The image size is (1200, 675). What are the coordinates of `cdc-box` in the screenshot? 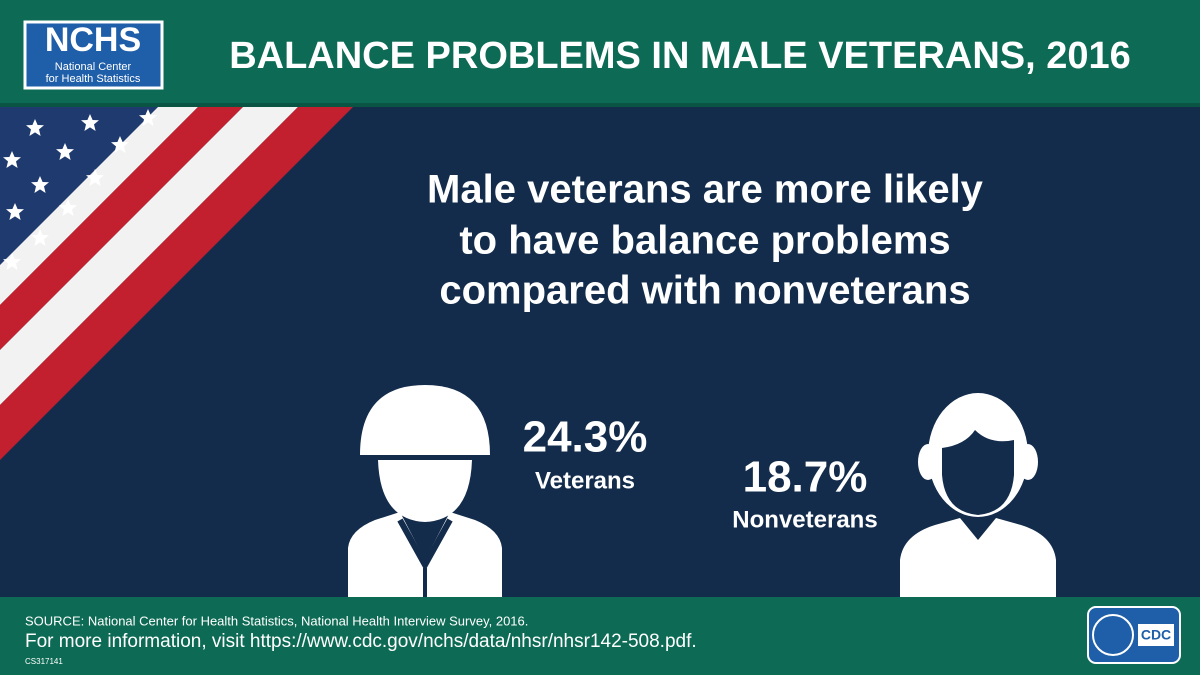 It's located at (1156, 635).